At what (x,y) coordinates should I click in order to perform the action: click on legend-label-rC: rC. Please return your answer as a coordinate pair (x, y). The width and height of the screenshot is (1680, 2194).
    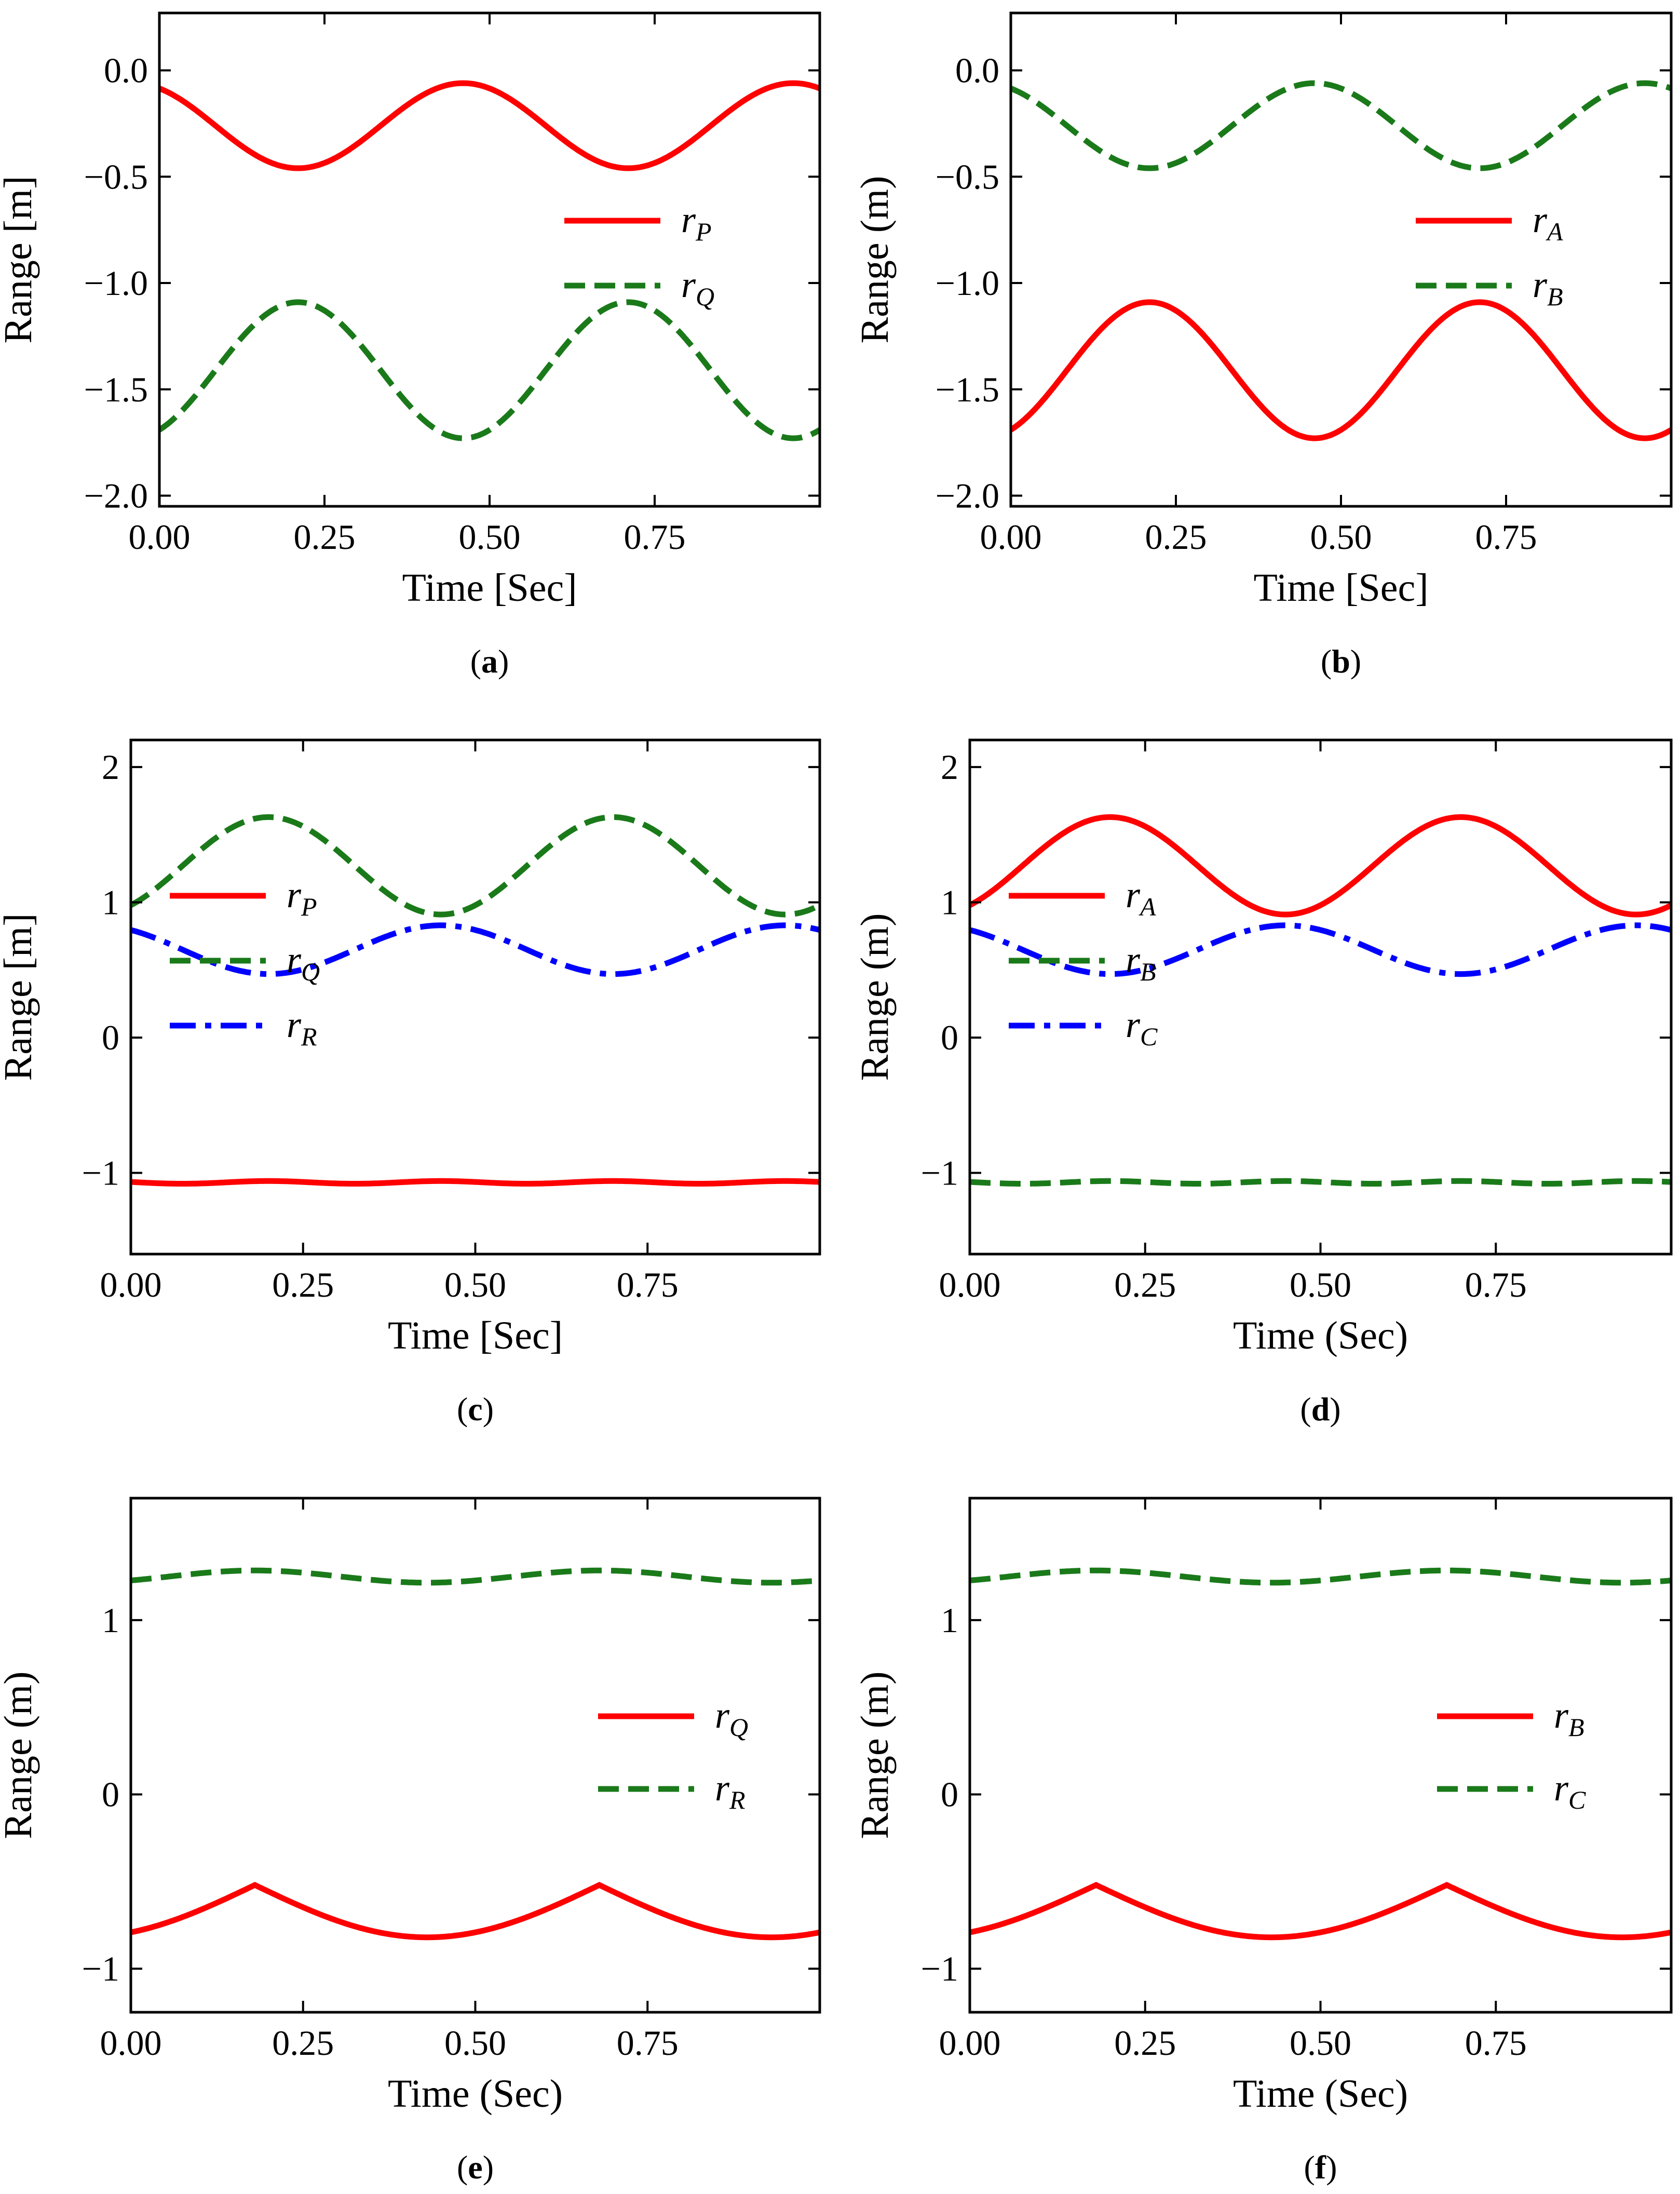
    Looking at the image, I should click on (1570, 1791).